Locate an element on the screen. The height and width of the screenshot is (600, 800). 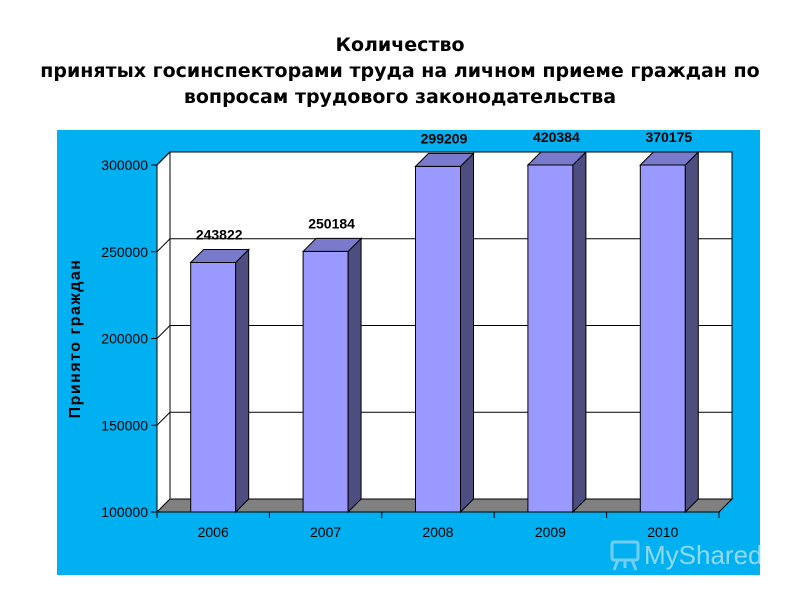
watermark-text: MyShared is located at coordinates (703, 555).